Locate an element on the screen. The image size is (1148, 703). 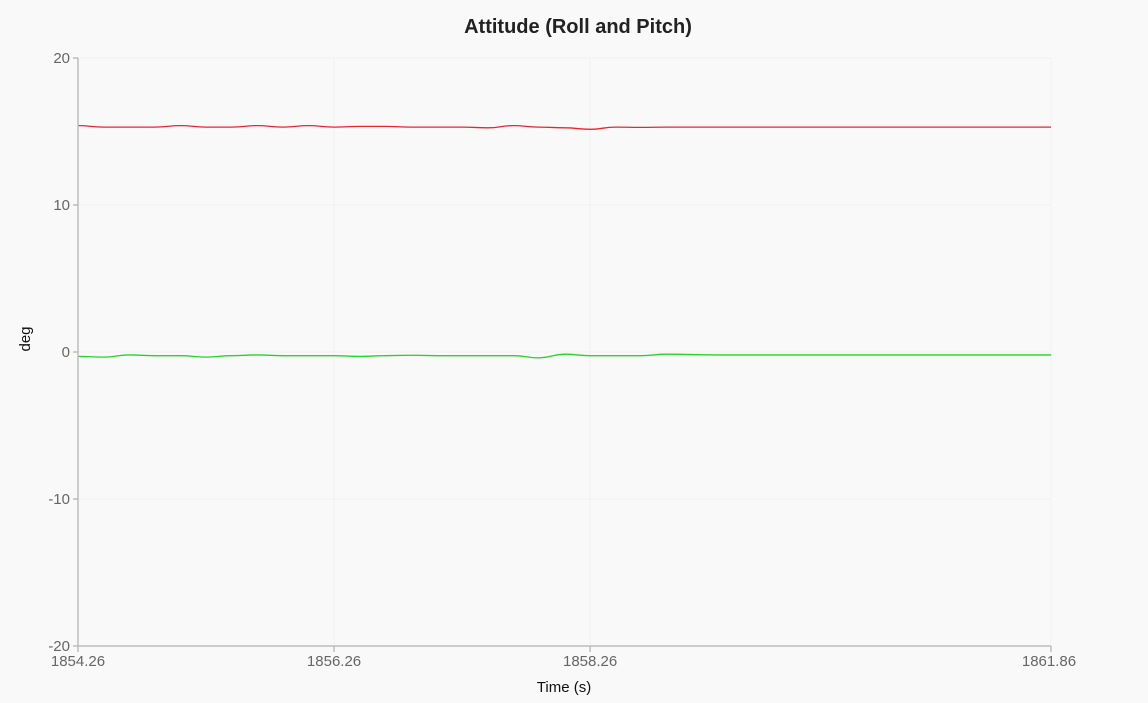
x-axis-label: Time (s) is located at coordinates (564, 687).